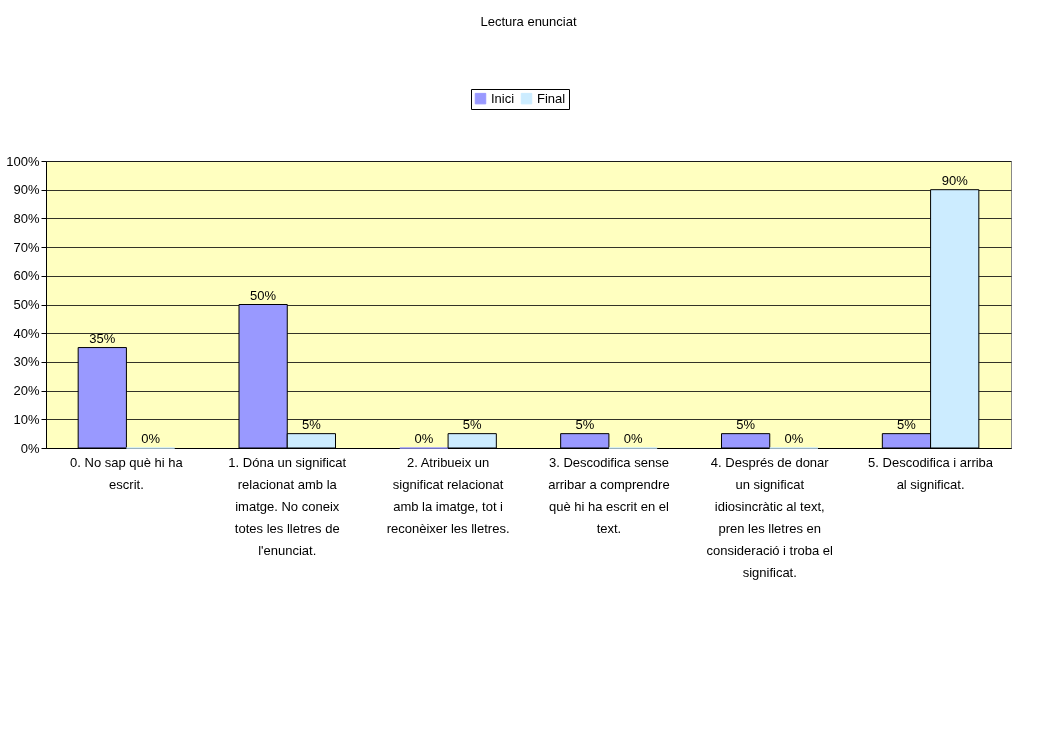 Image resolution: width=1045 pixels, height=740 pixels. I want to click on y-tick-label: 60%, so click(26, 276).